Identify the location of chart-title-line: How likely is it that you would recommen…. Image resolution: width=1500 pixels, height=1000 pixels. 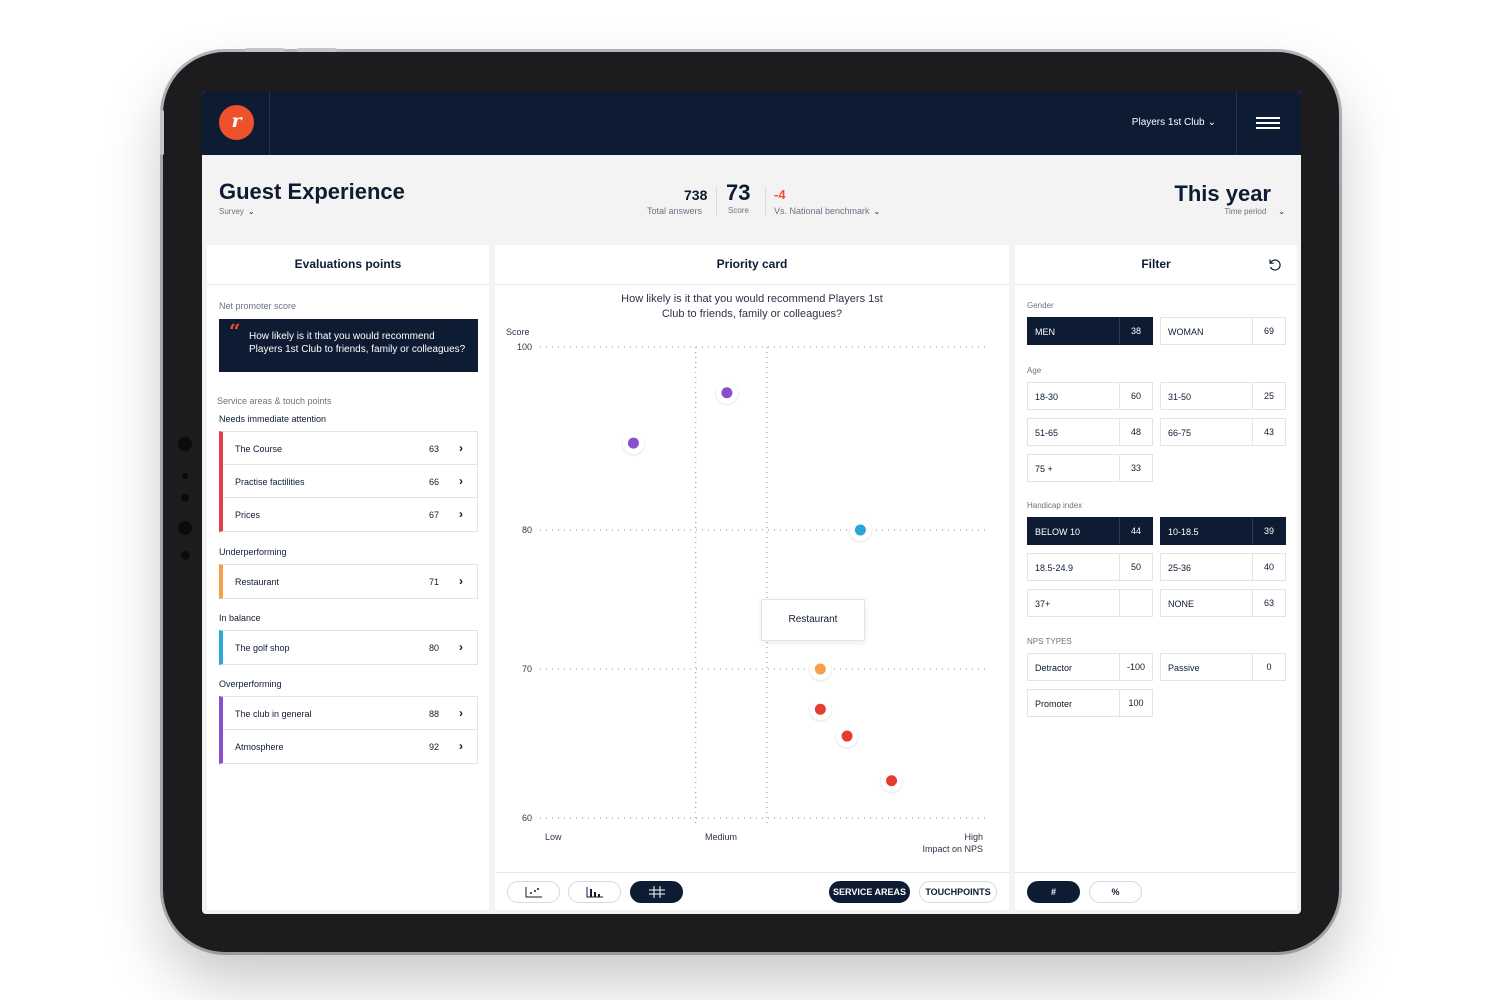
(752, 299).